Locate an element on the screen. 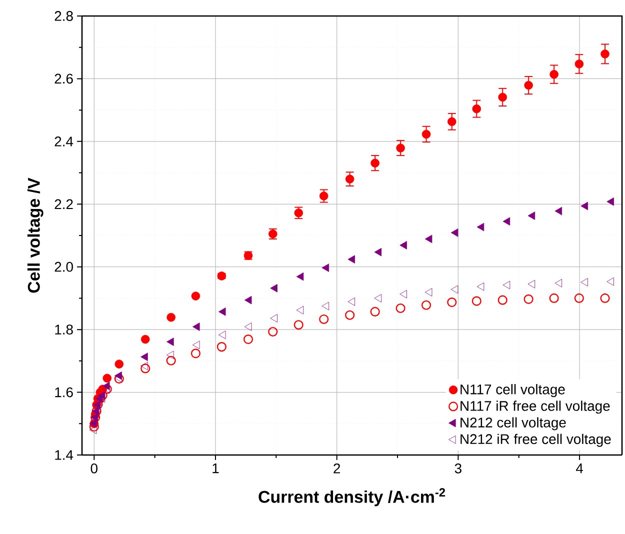 Image resolution: width=625 pixels, height=534 pixels. y-tick-label: 1.4 is located at coordinates (64, 455).